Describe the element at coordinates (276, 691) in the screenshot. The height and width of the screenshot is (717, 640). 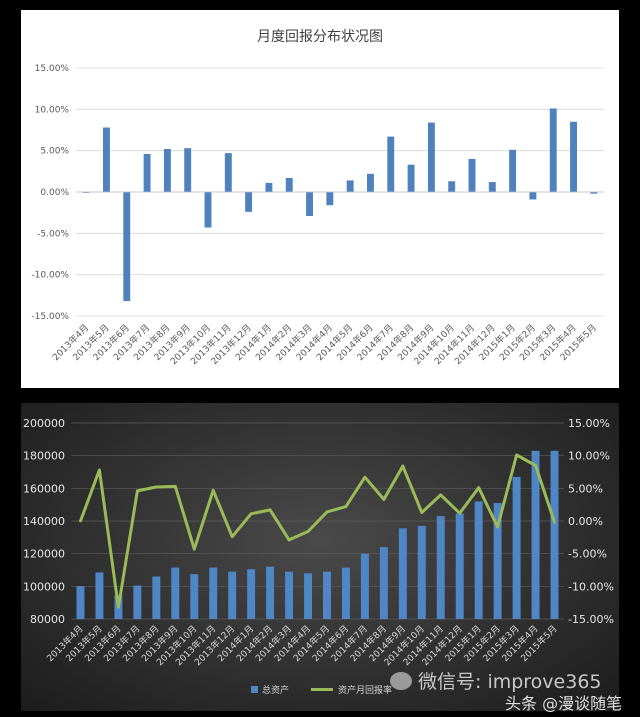
I see `legend-bar-label: 总资产` at that location.